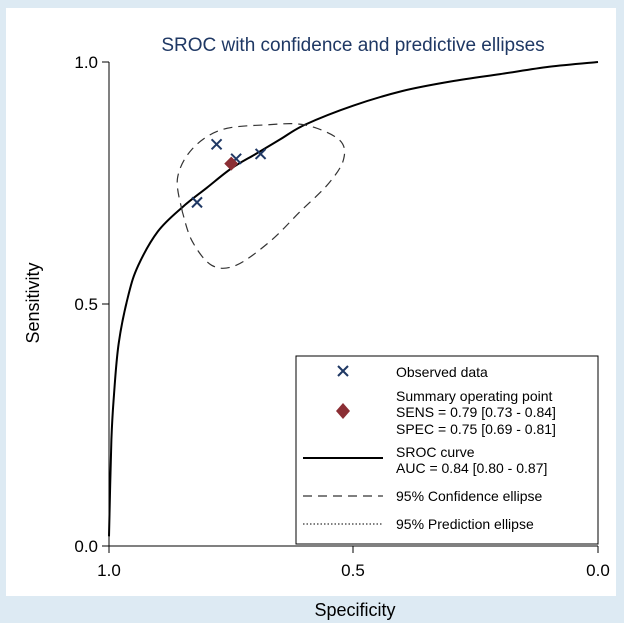 The width and height of the screenshot is (624, 628). I want to click on legend-prediction-label: 95% Prediction ellipse, so click(465, 524).